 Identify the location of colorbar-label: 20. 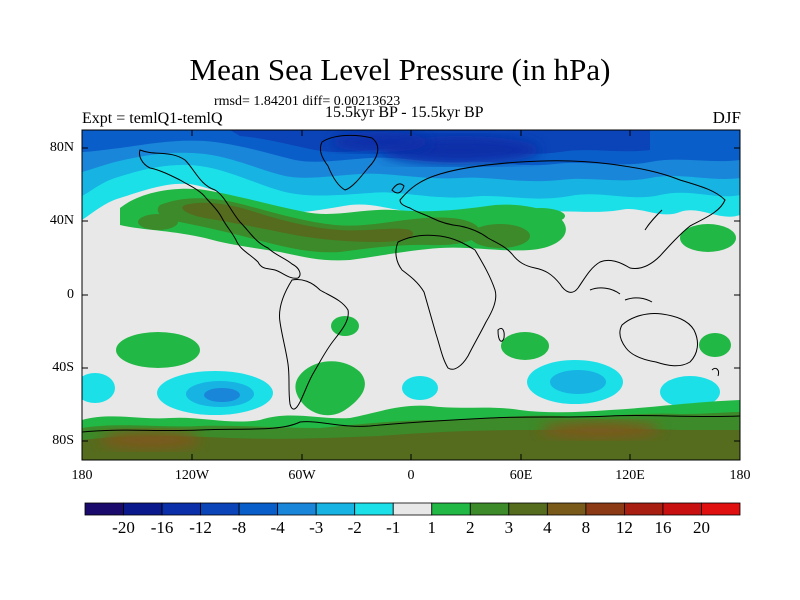
(701, 527).